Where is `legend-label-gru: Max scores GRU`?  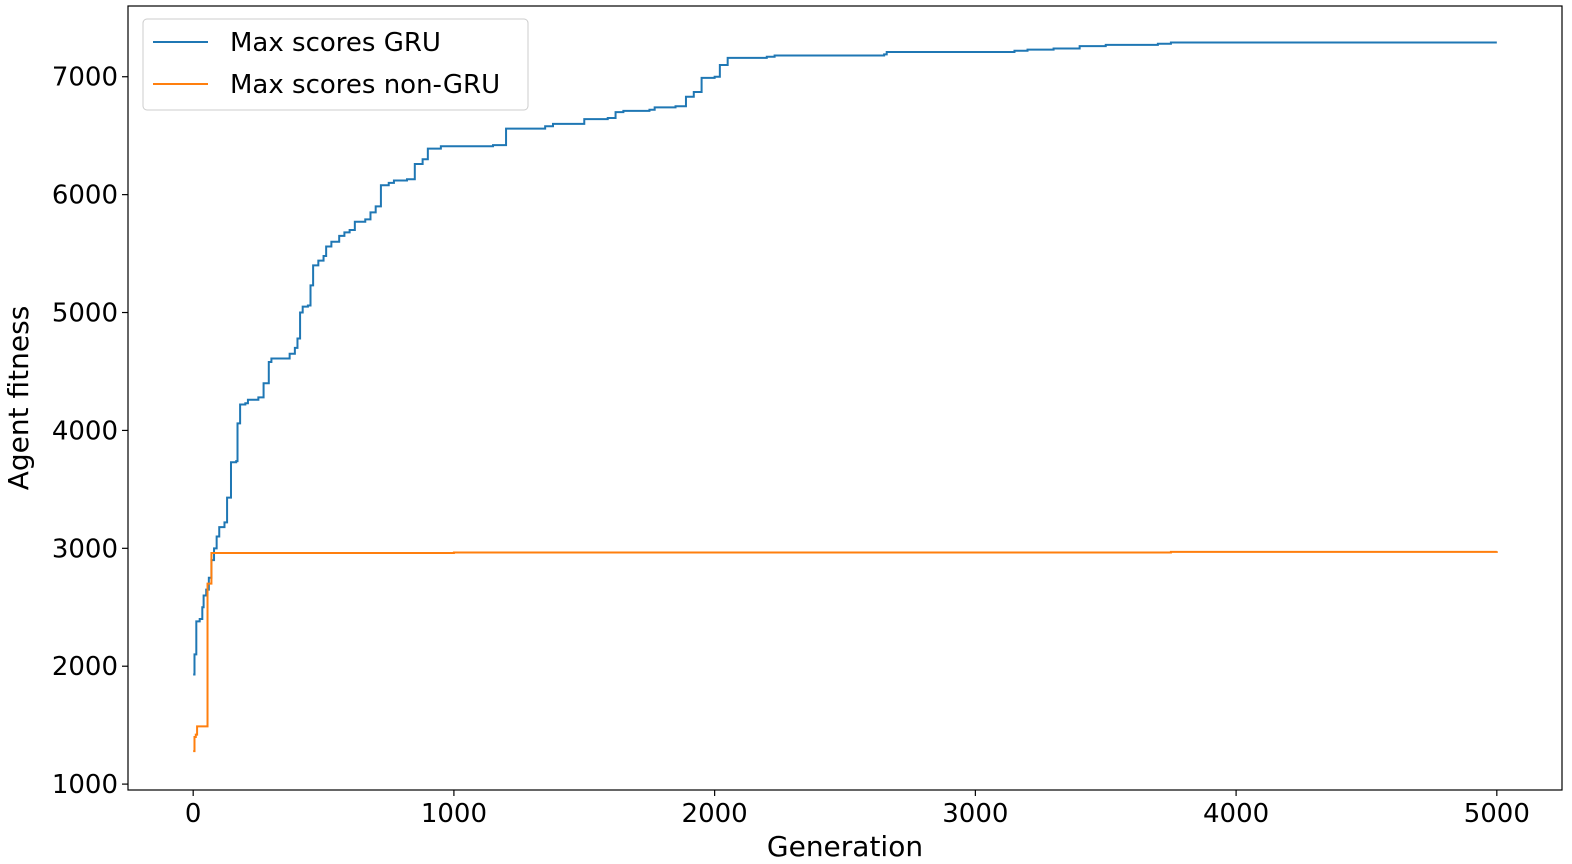 legend-label-gru: Max scores GRU is located at coordinates (335, 43).